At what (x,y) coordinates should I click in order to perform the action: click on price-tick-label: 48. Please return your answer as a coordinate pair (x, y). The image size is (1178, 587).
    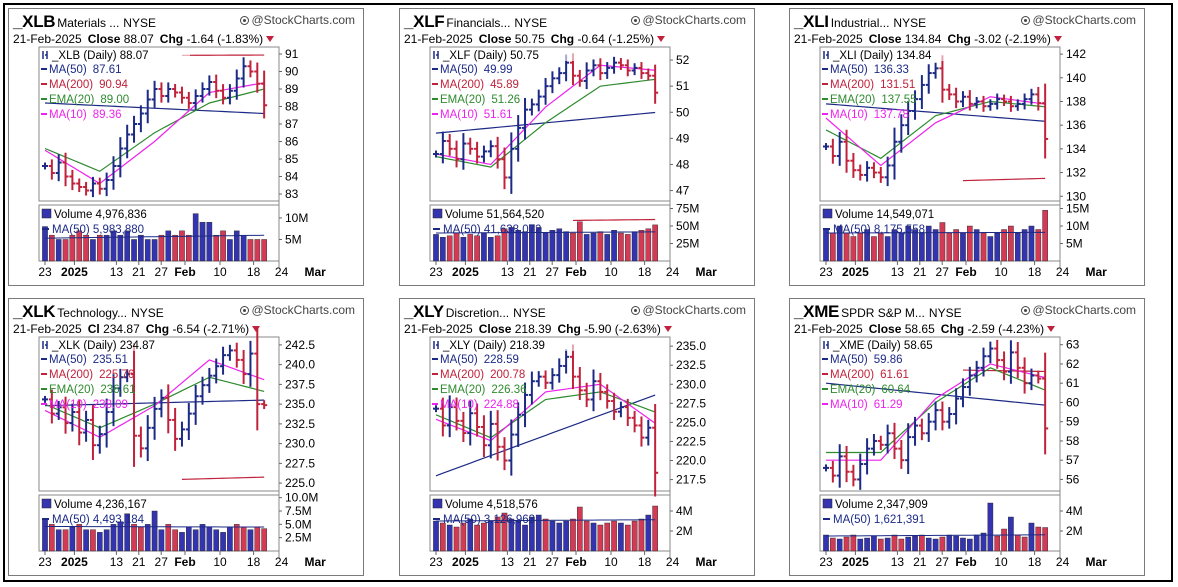
    Looking at the image, I should click on (683, 164).